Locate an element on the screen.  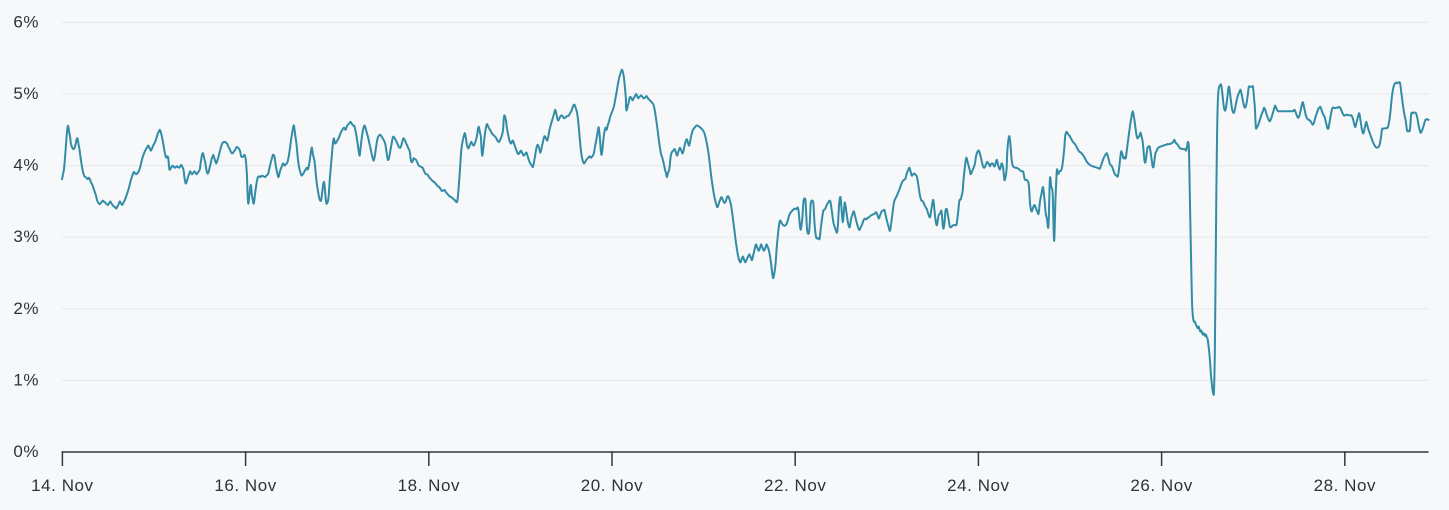
svg-text: 26. Nov is located at coordinates (1161, 485).